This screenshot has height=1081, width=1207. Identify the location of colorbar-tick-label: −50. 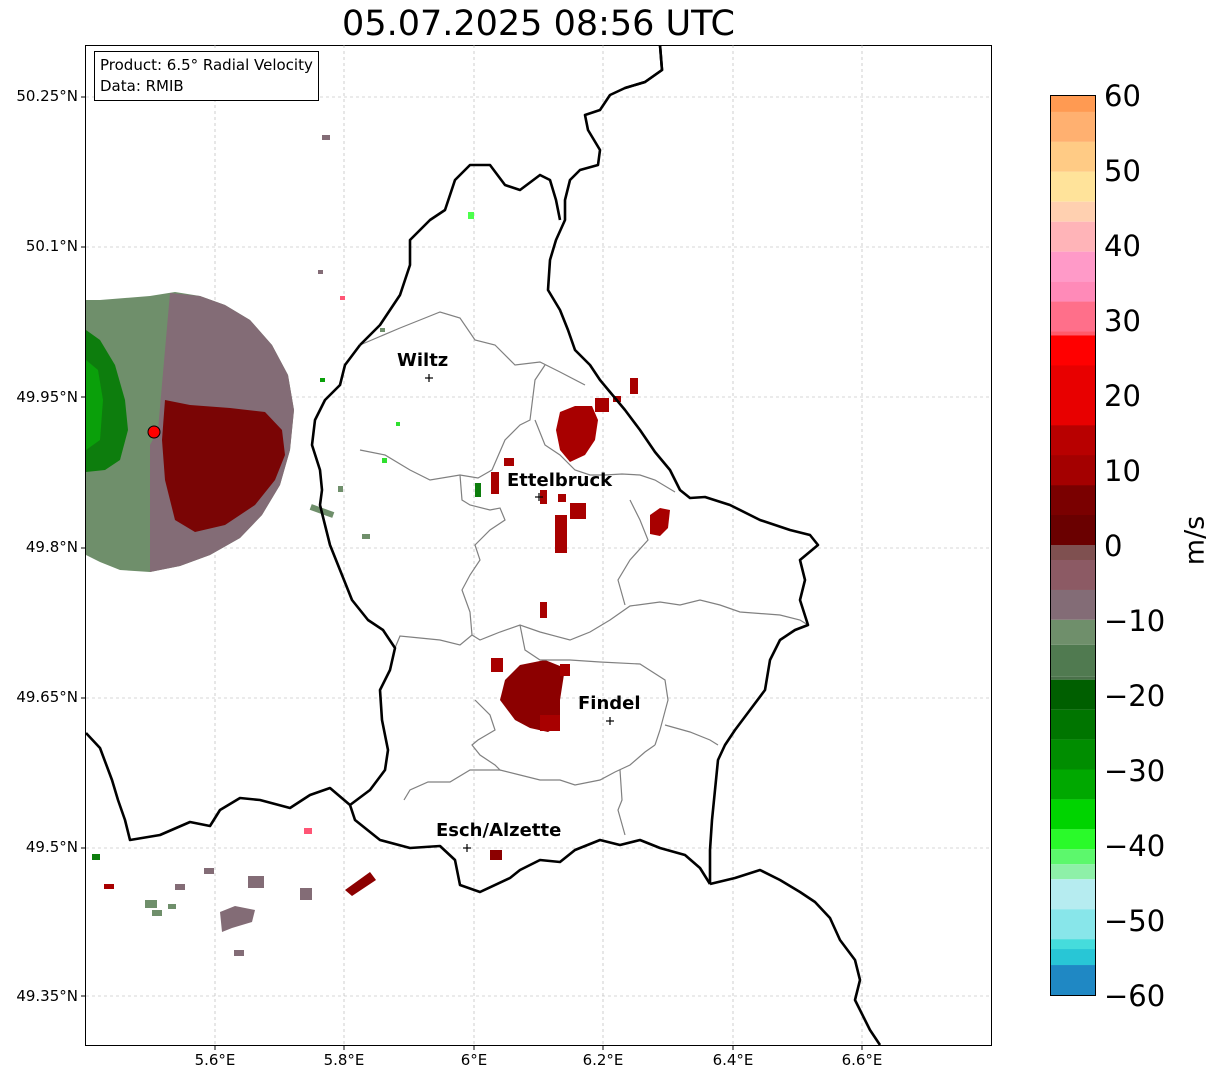
(1135, 921).